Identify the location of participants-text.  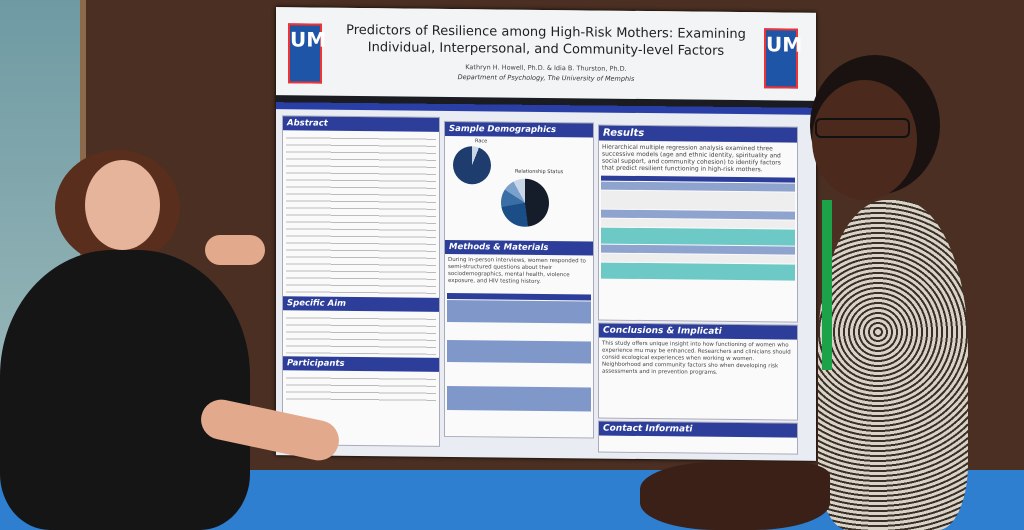
(361, 389).